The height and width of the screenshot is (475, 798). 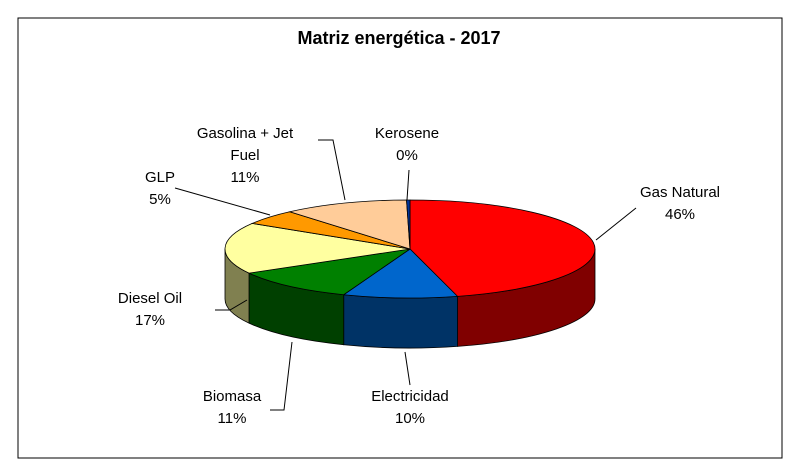 I want to click on slice-label: Biomasa 11%, so click(x=232, y=408).